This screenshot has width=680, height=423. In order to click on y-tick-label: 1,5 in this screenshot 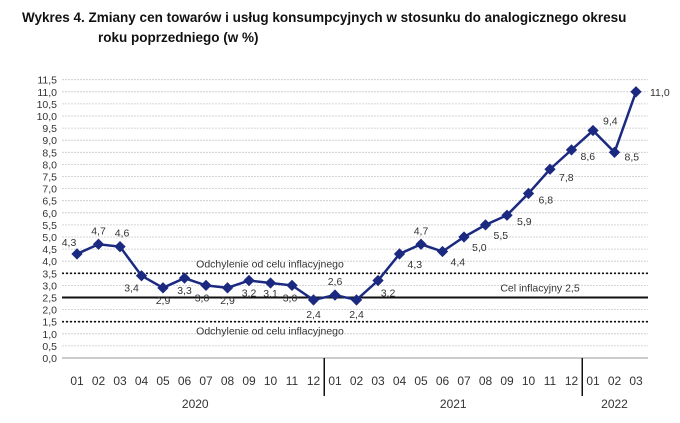, I will do `click(49, 323)`.